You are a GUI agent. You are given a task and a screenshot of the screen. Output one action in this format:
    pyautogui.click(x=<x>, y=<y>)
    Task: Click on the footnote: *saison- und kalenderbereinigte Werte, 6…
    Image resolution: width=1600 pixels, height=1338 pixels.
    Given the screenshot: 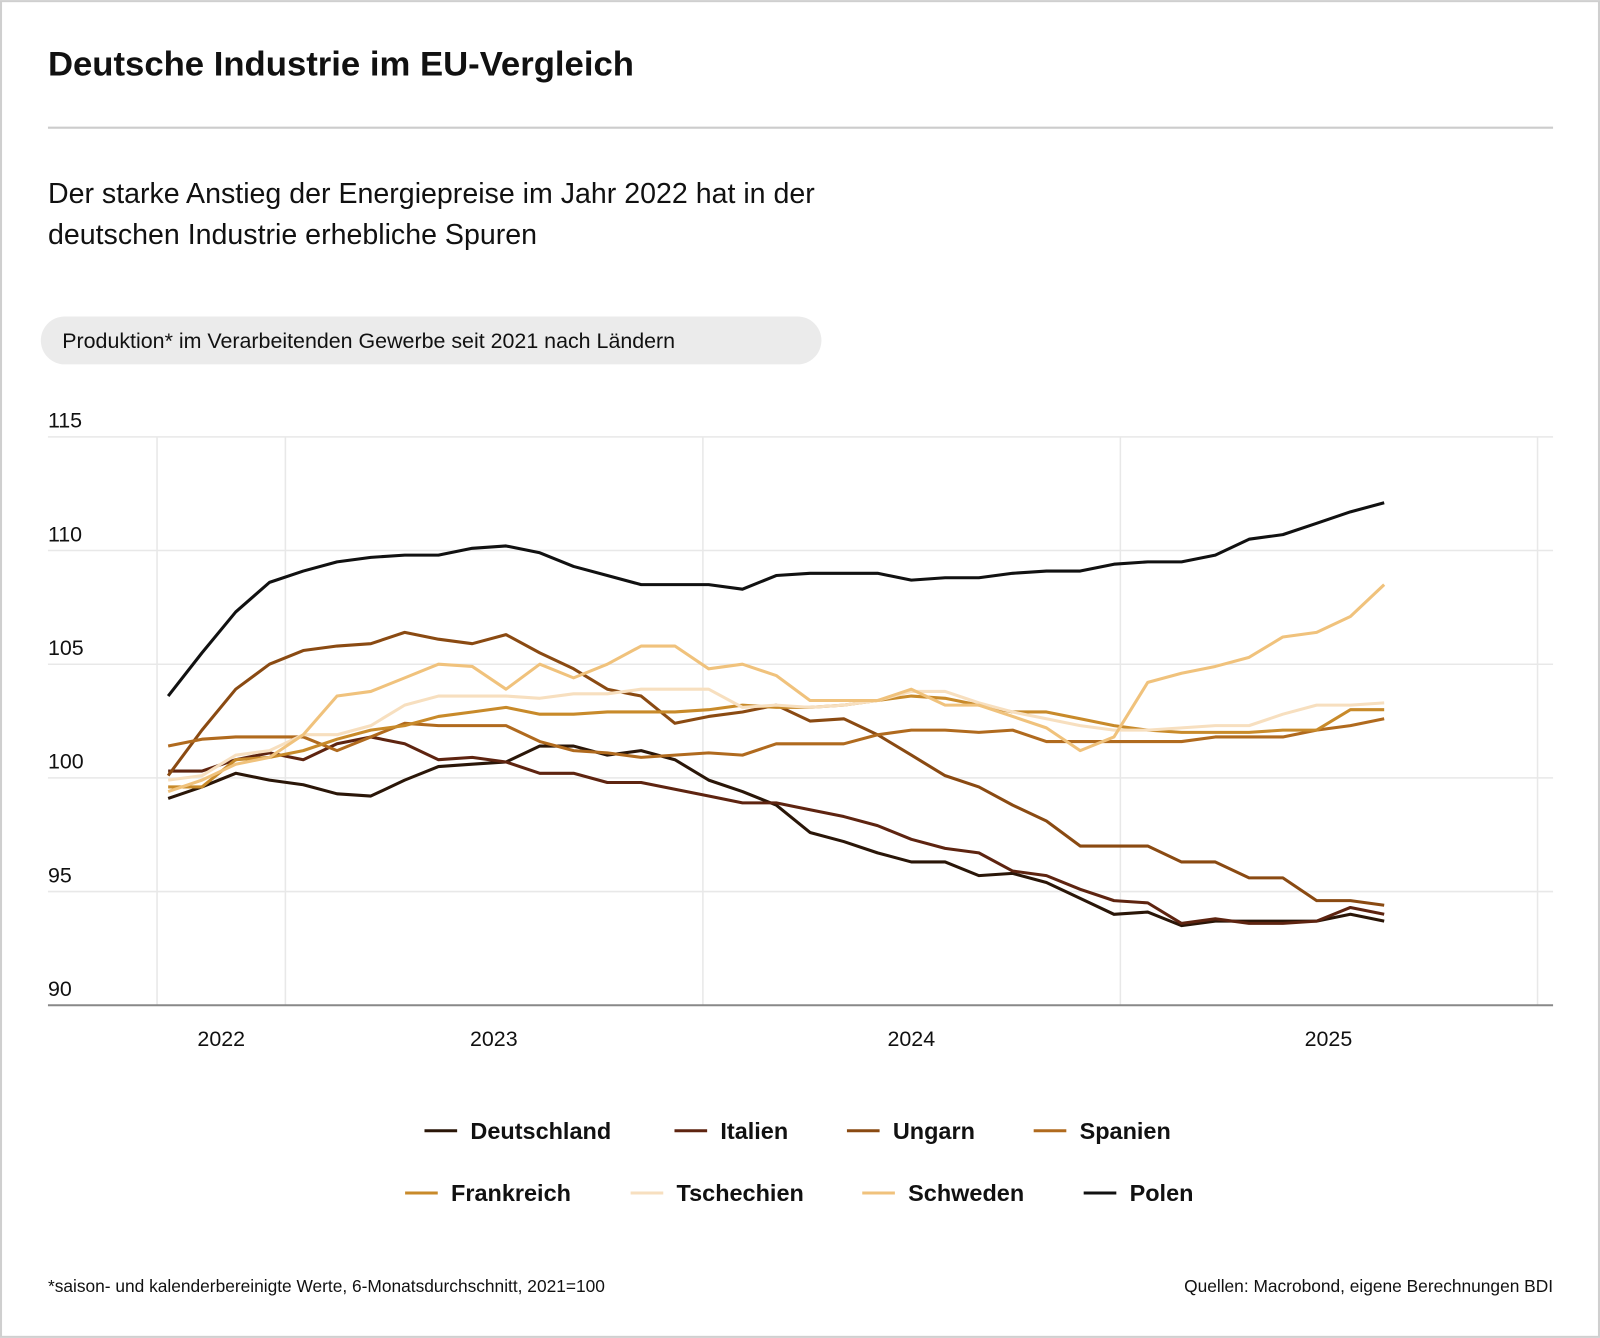 What is the action you would take?
    pyautogui.click(x=326, y=1286)
    